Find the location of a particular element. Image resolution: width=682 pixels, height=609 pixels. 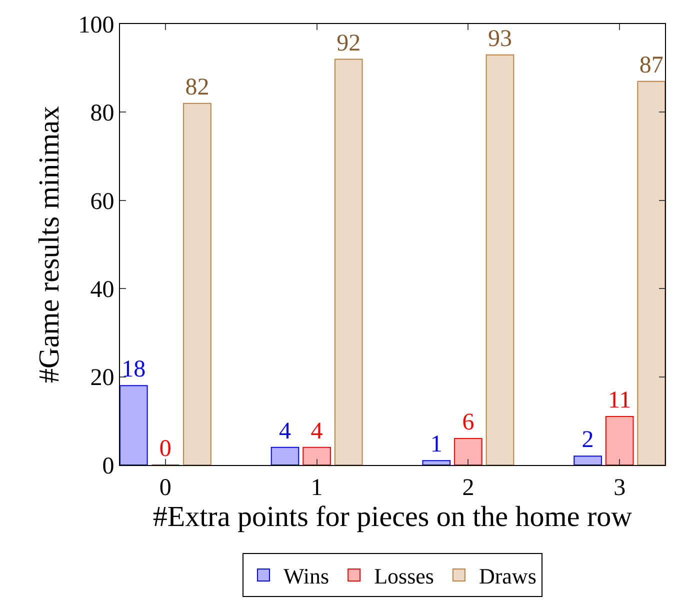

data-label: 82 is located at coordinates (197, 87).